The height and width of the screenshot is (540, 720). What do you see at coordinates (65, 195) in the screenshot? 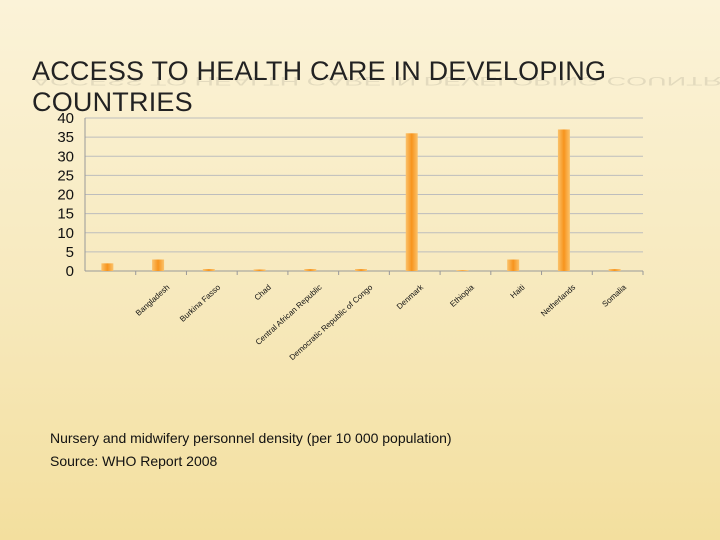
I see `y-tick-label: 20` at bounding box center [65, 195].